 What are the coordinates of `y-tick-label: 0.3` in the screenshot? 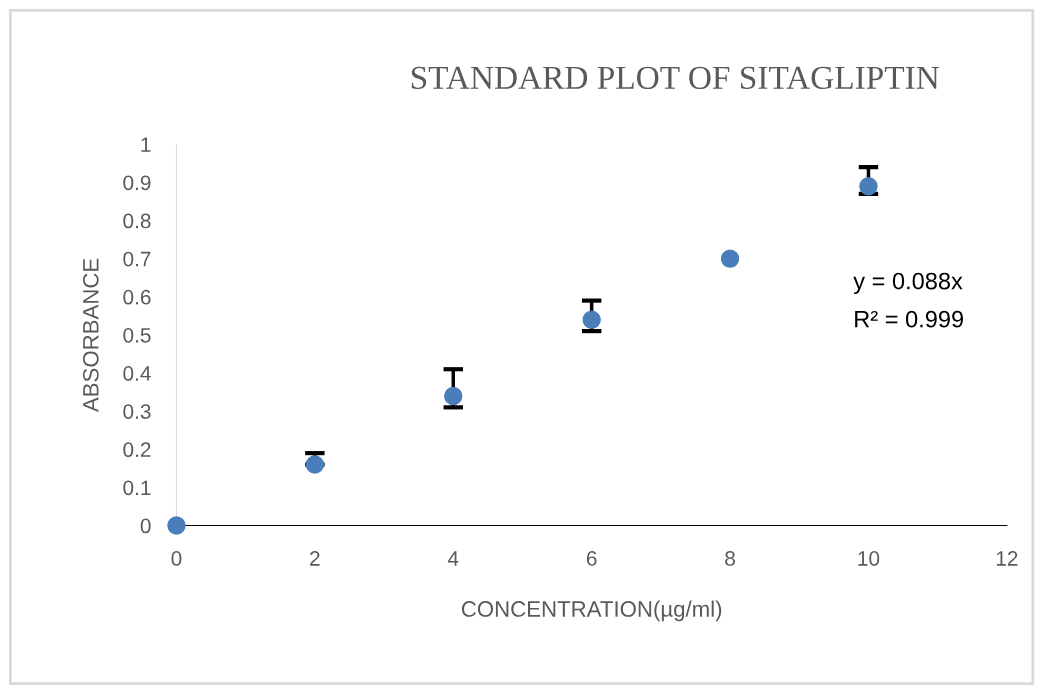 It's located at (137, 411).